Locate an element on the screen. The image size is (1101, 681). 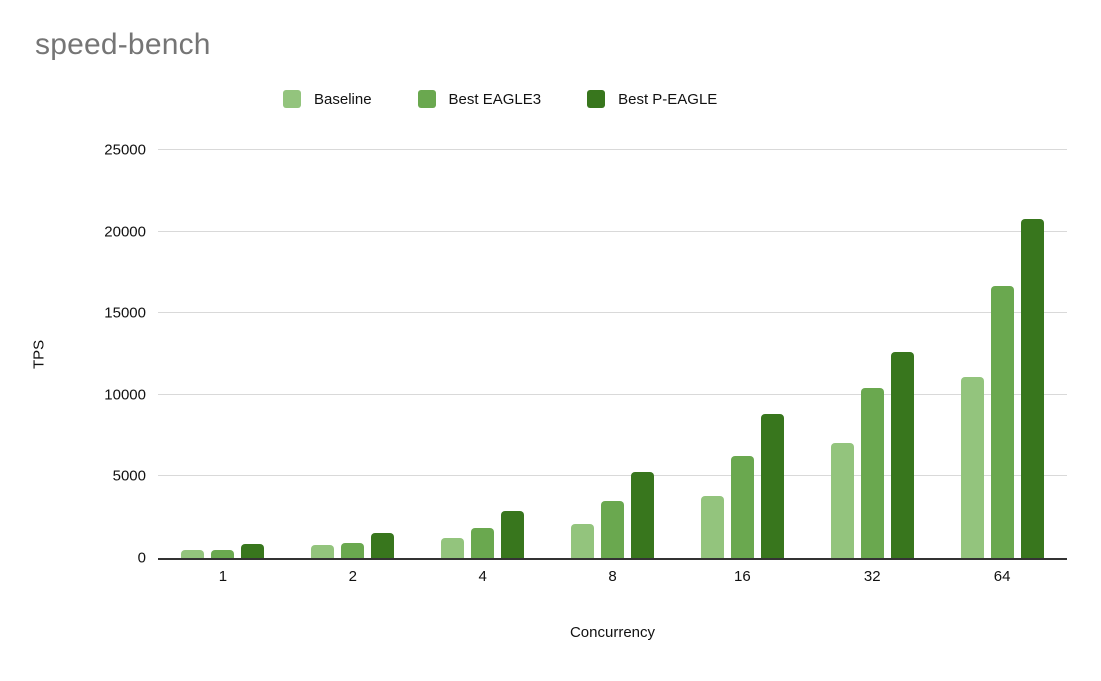
y-tick-label: 10000 is located at coordinates (125, 395).